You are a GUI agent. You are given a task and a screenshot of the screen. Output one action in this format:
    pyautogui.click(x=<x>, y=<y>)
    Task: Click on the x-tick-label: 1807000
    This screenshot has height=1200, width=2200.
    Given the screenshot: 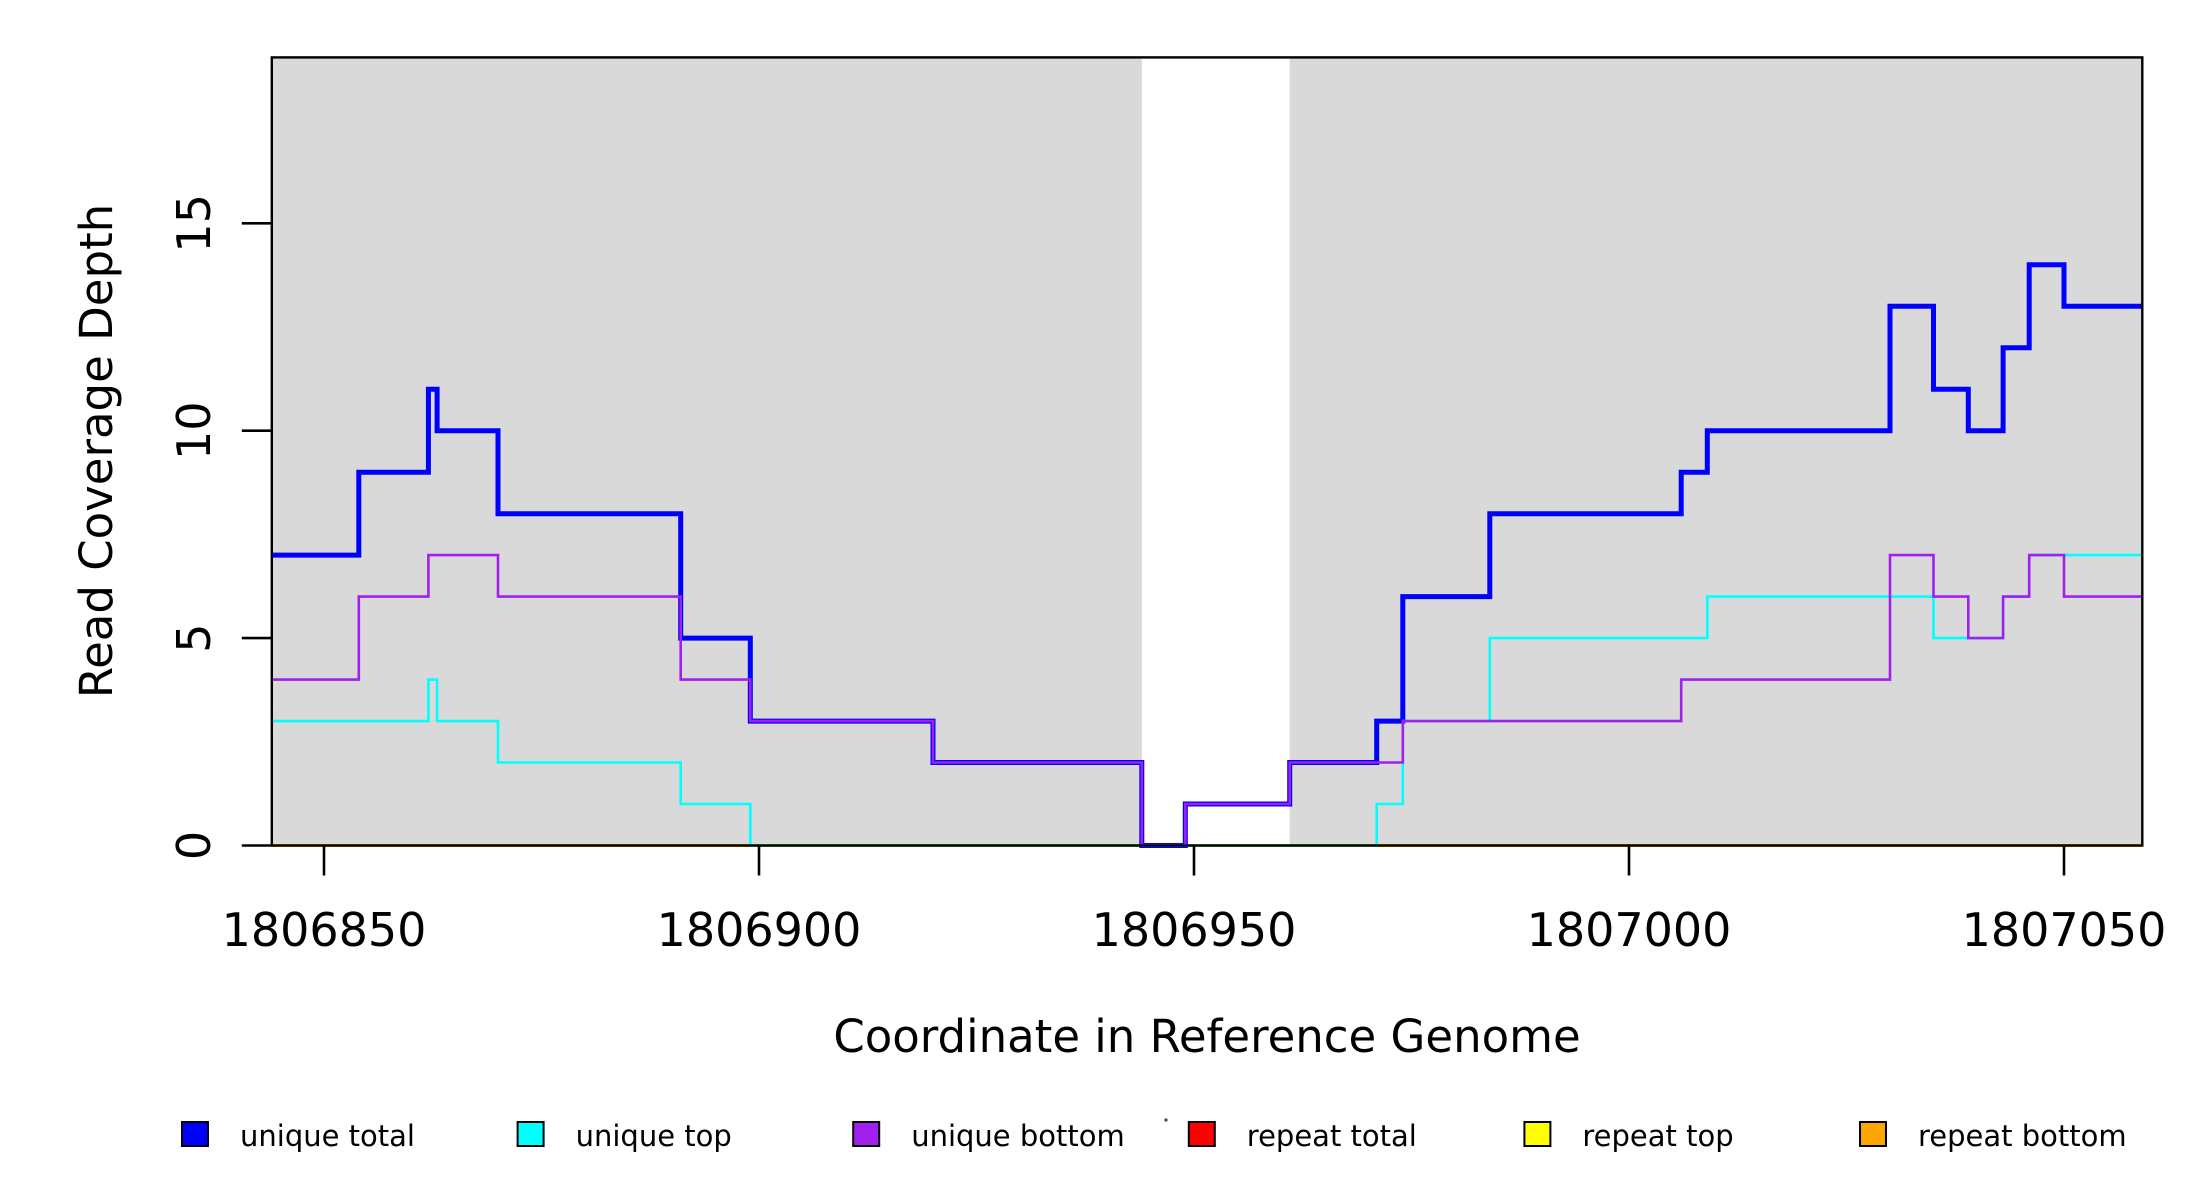 What is the action you would take?
    pyautogui.click(x=1629, y=930)
    